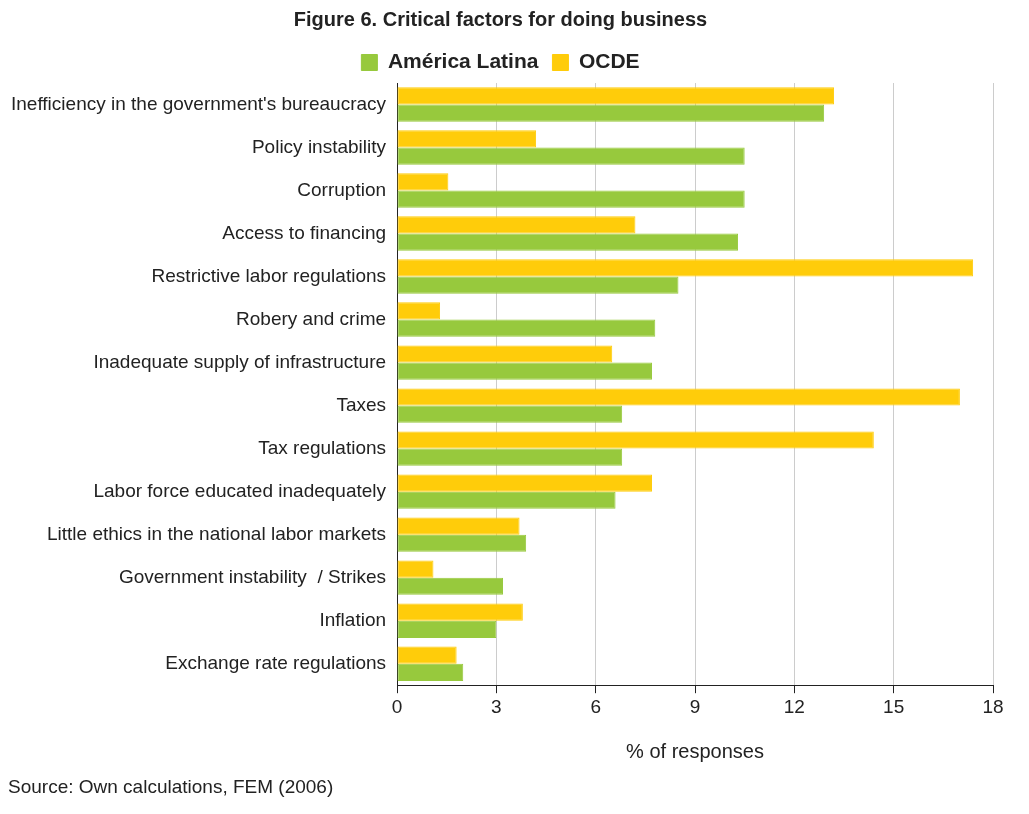 Image resolution: width=1029 pixels, height=814 pixels. Describe the element at coordinates (353, 619) in the screenshot. I see `y-tick-label: Inflation` at that location.